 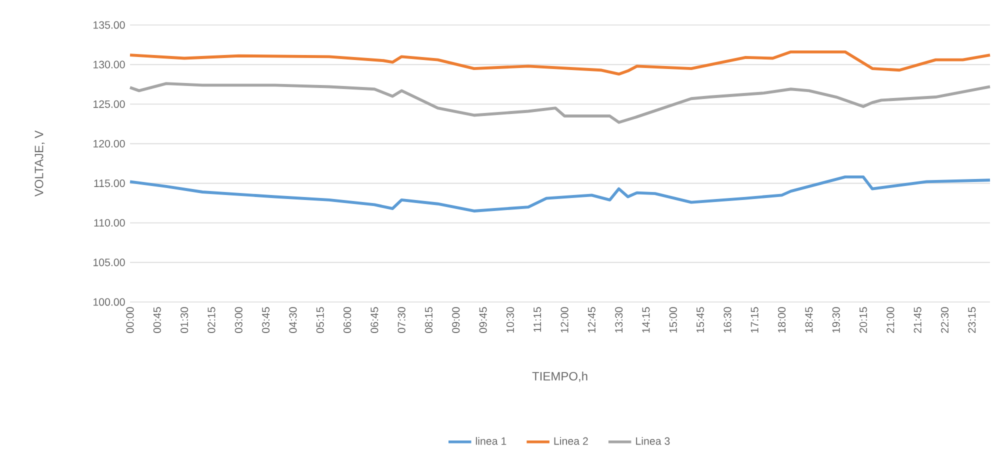 I want to click on y-tick-label: 115.00, so click(x=109, y=184).